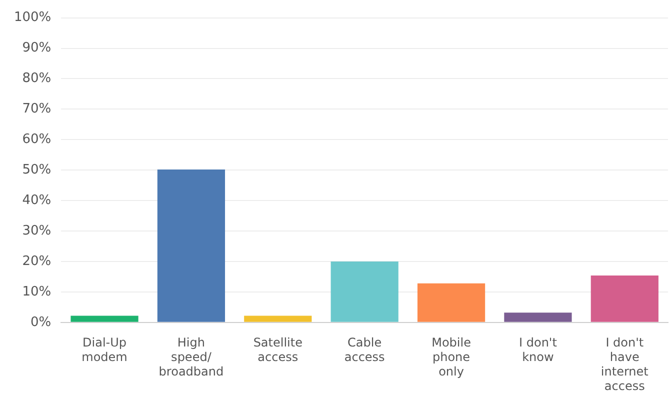 This screenshot has width=670, height=412. What do you see at coordinates (37, 48) in the screenshot?
I see `y-tick-label: 90%` at bounding box center [37, 48].